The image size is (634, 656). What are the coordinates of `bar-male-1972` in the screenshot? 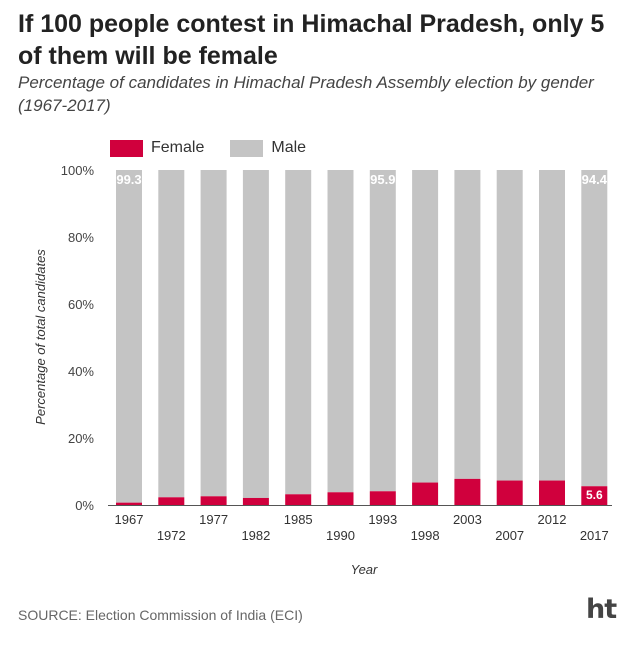 It's located at (171, 334).